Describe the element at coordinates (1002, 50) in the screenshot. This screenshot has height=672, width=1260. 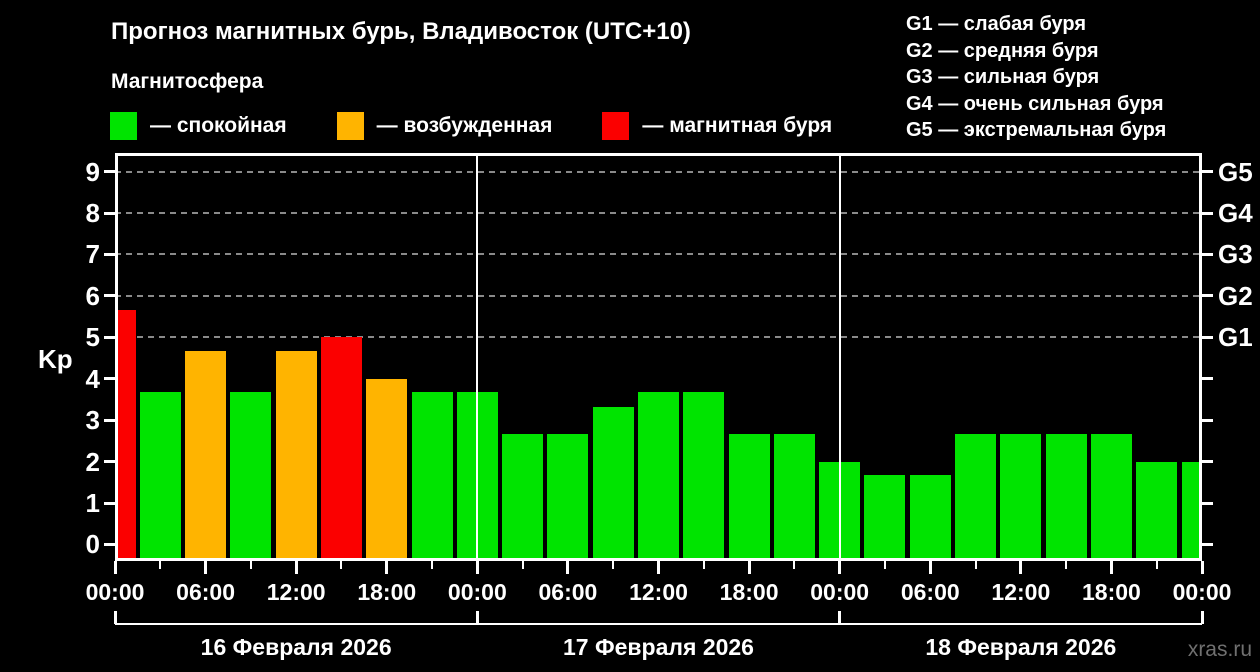
I see `g-scale-legend-line: G2 — средняя буря` at that location.